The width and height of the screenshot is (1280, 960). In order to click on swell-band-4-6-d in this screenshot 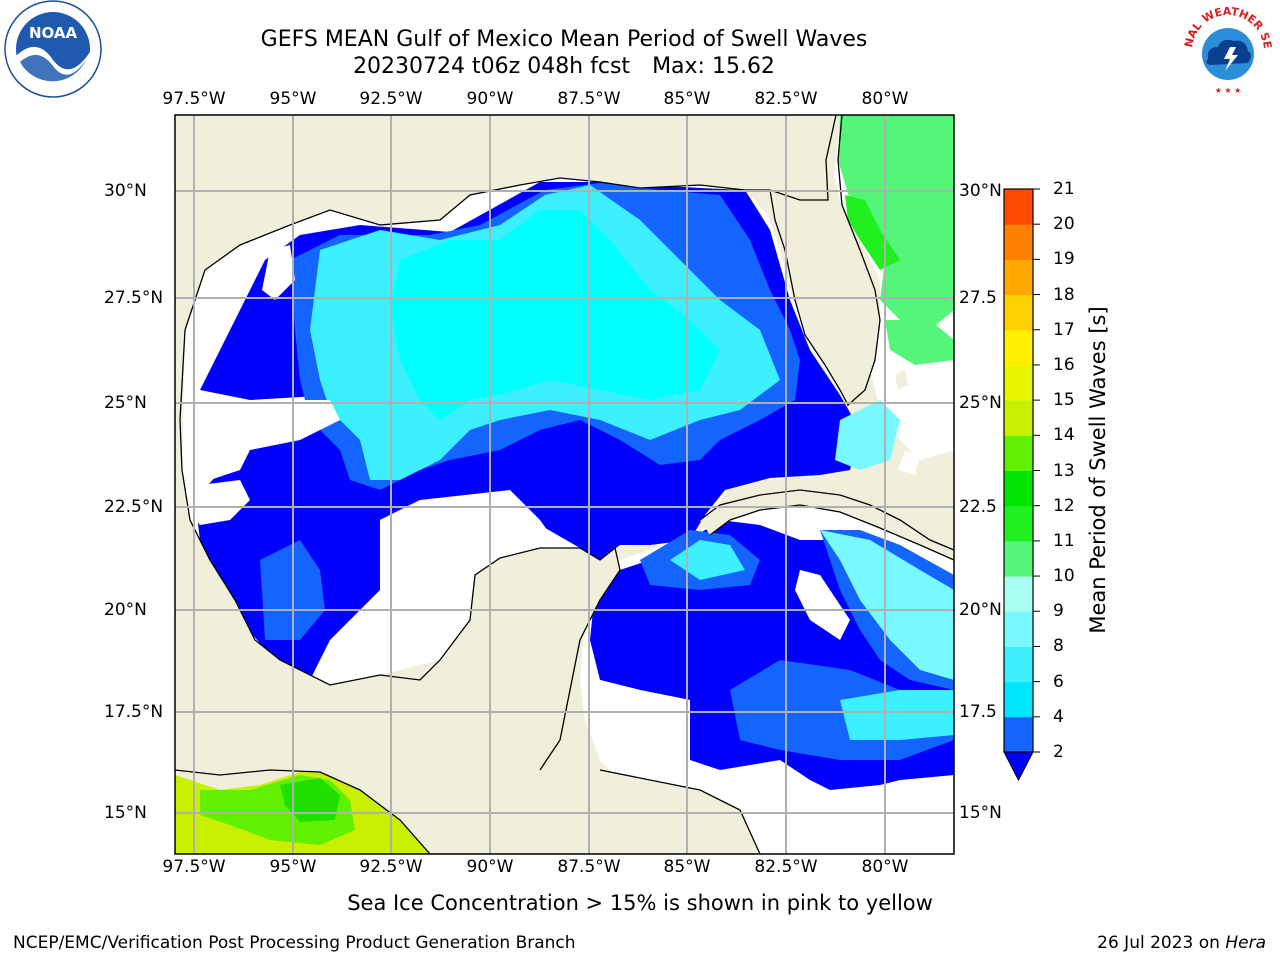, I will do `click(897, 715)`.